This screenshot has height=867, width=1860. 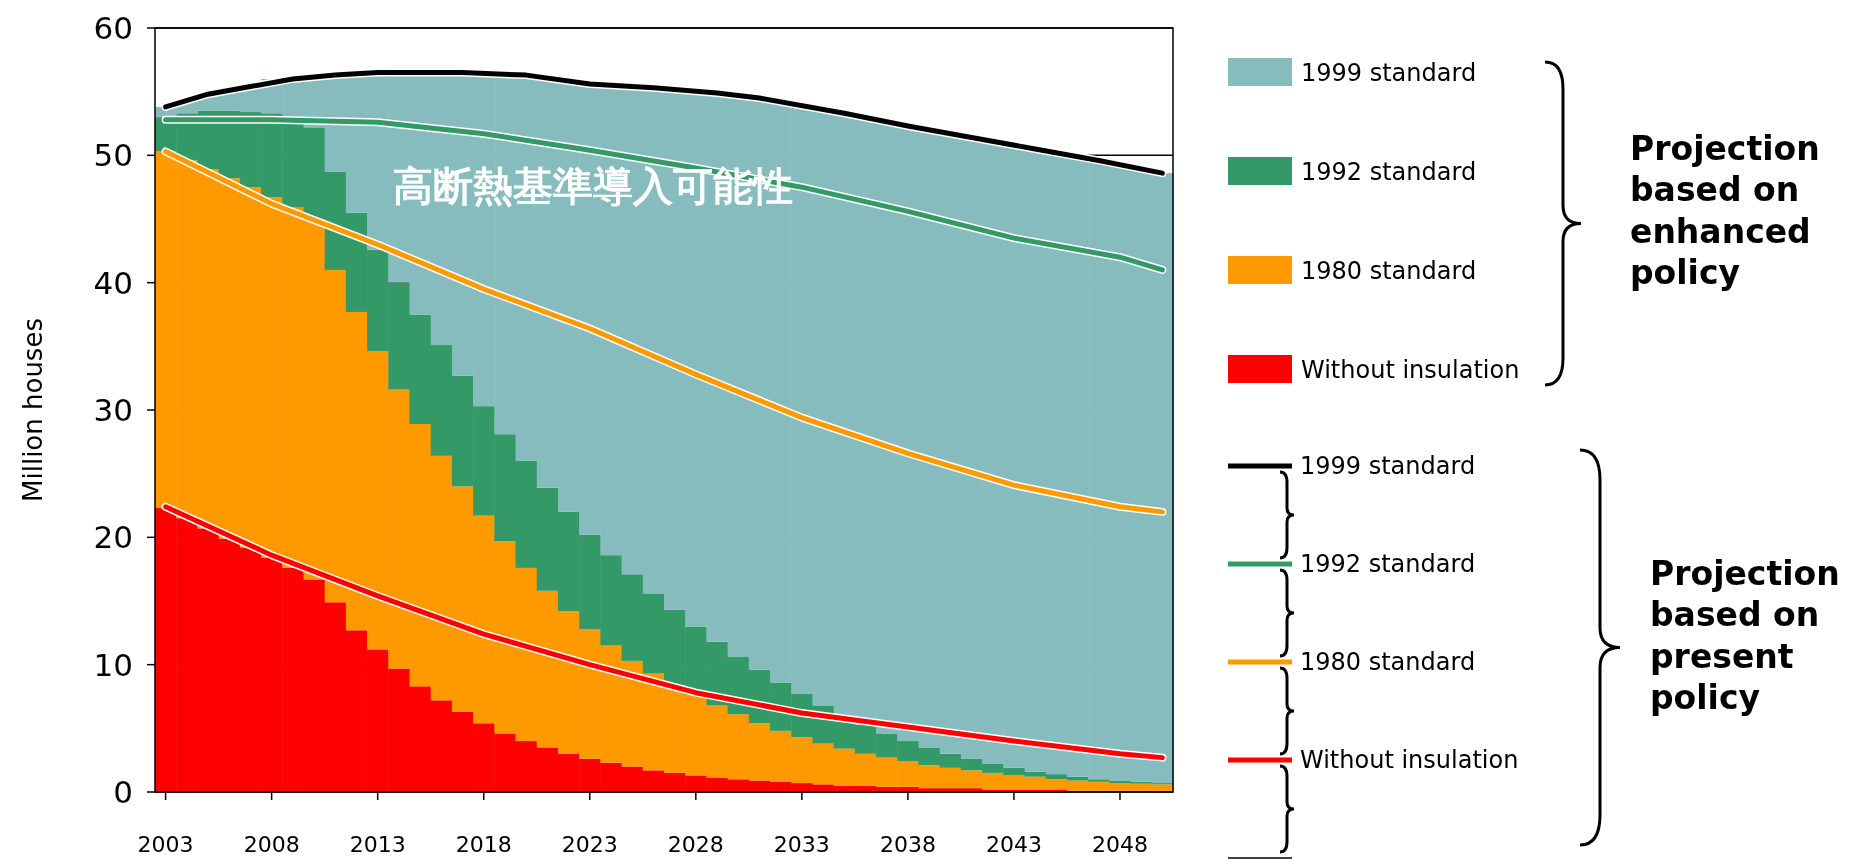 I want to click on x-tick-label: 2013, so click(x=377, y=844).